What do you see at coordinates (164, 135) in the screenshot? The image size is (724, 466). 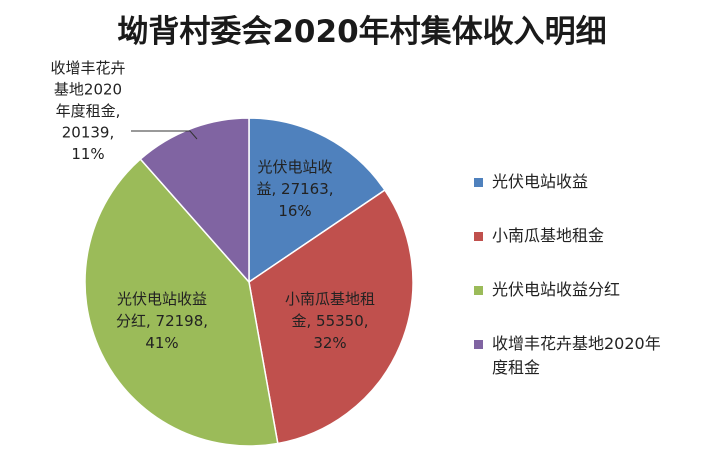 I see `label-leader-line` at bounding box center [164, 135].